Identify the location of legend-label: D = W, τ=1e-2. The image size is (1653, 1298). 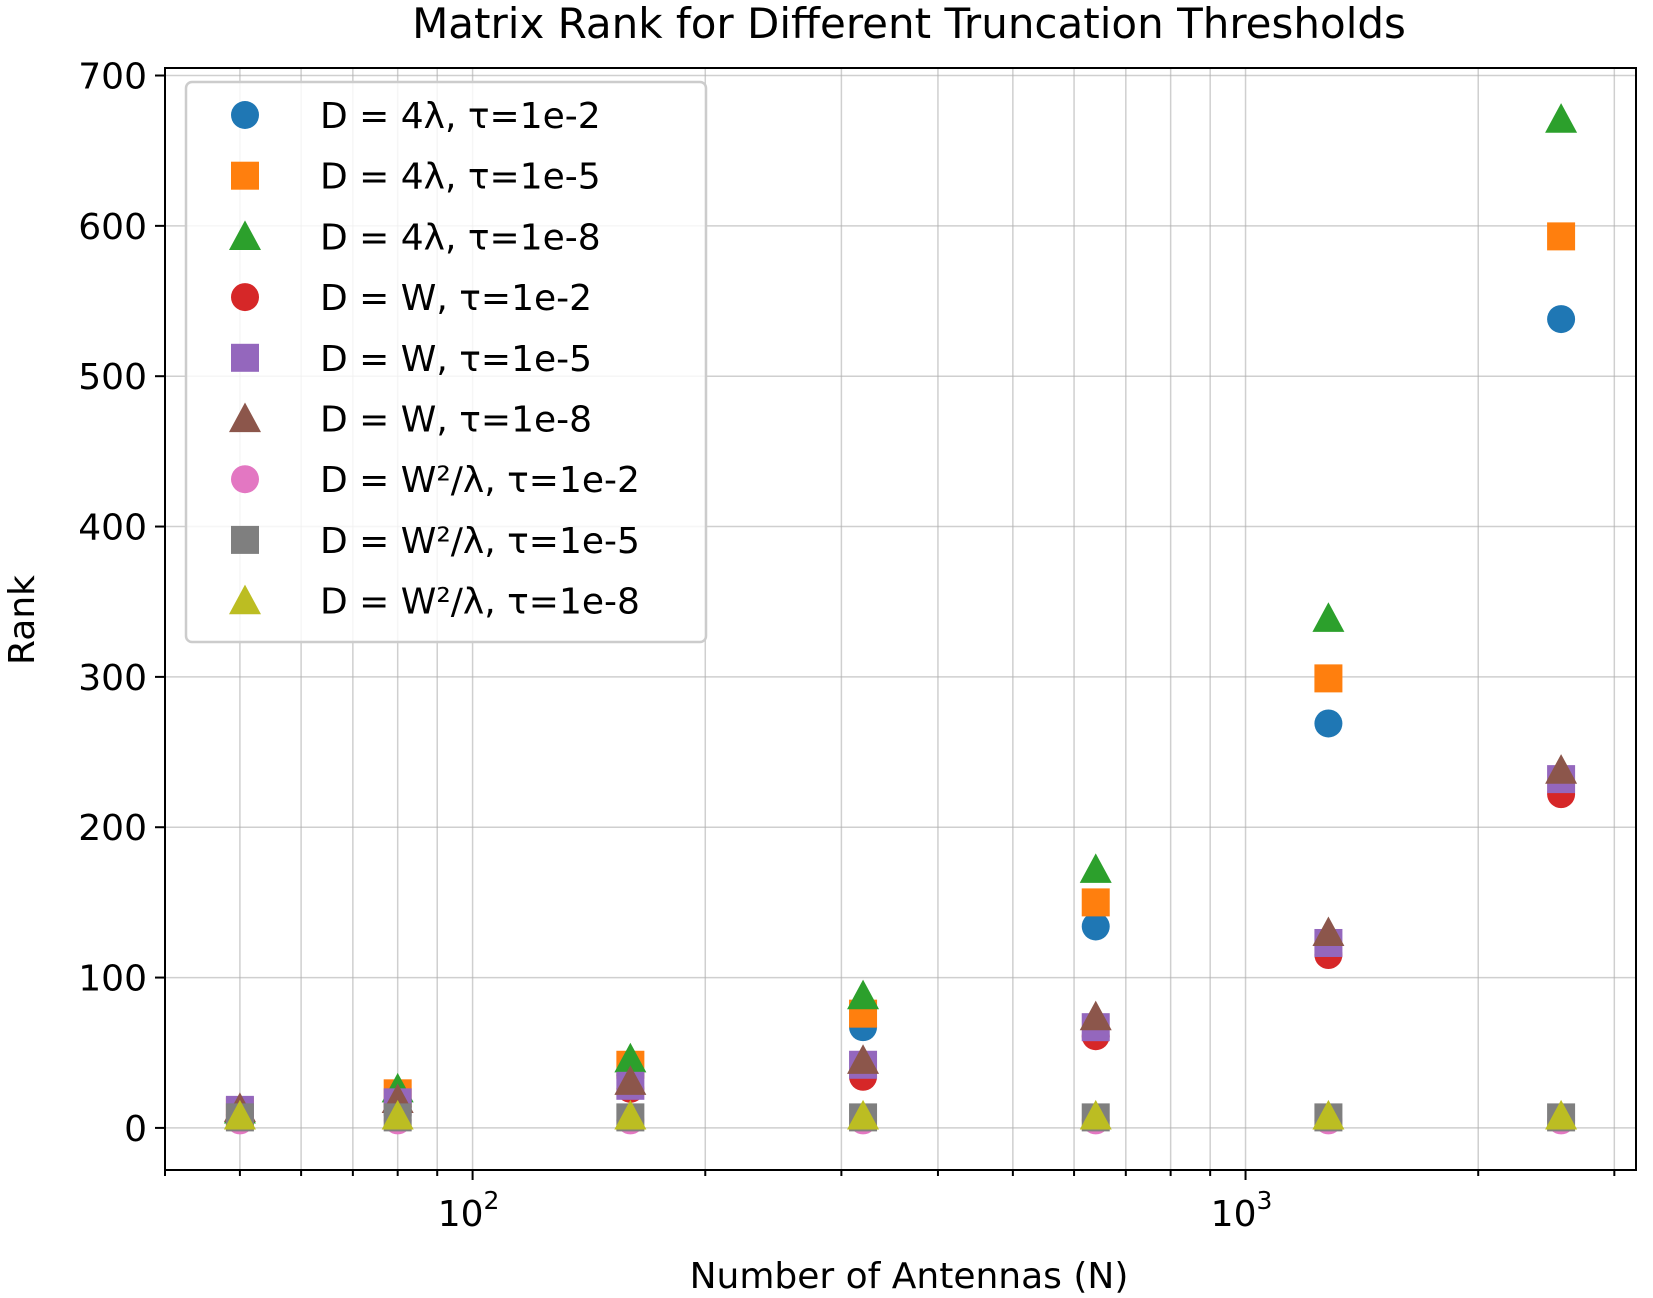
(456, 298).